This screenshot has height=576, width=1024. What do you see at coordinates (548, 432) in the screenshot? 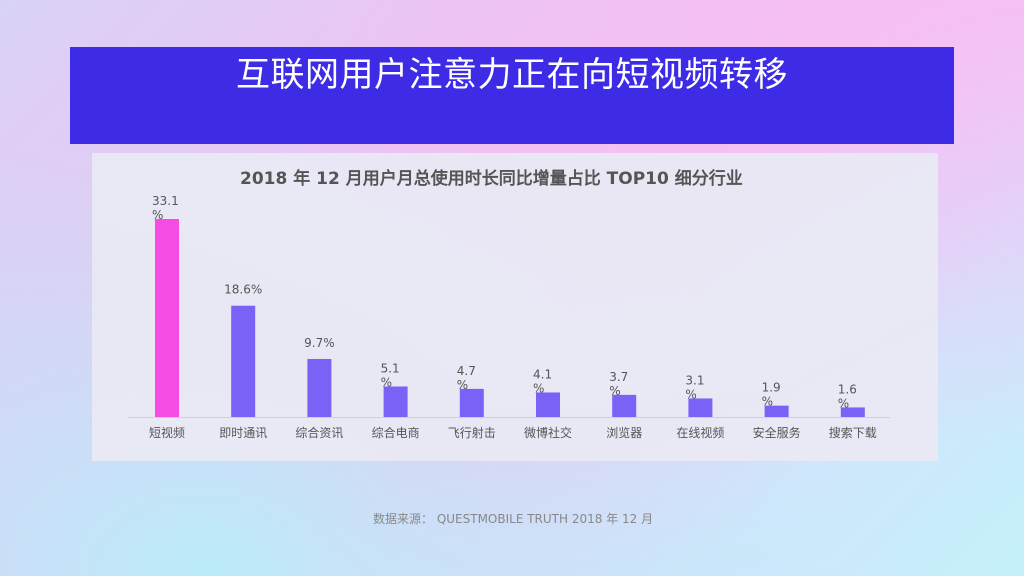
I see `category-label-5: 微博社交` at bounding box center [548, 432].